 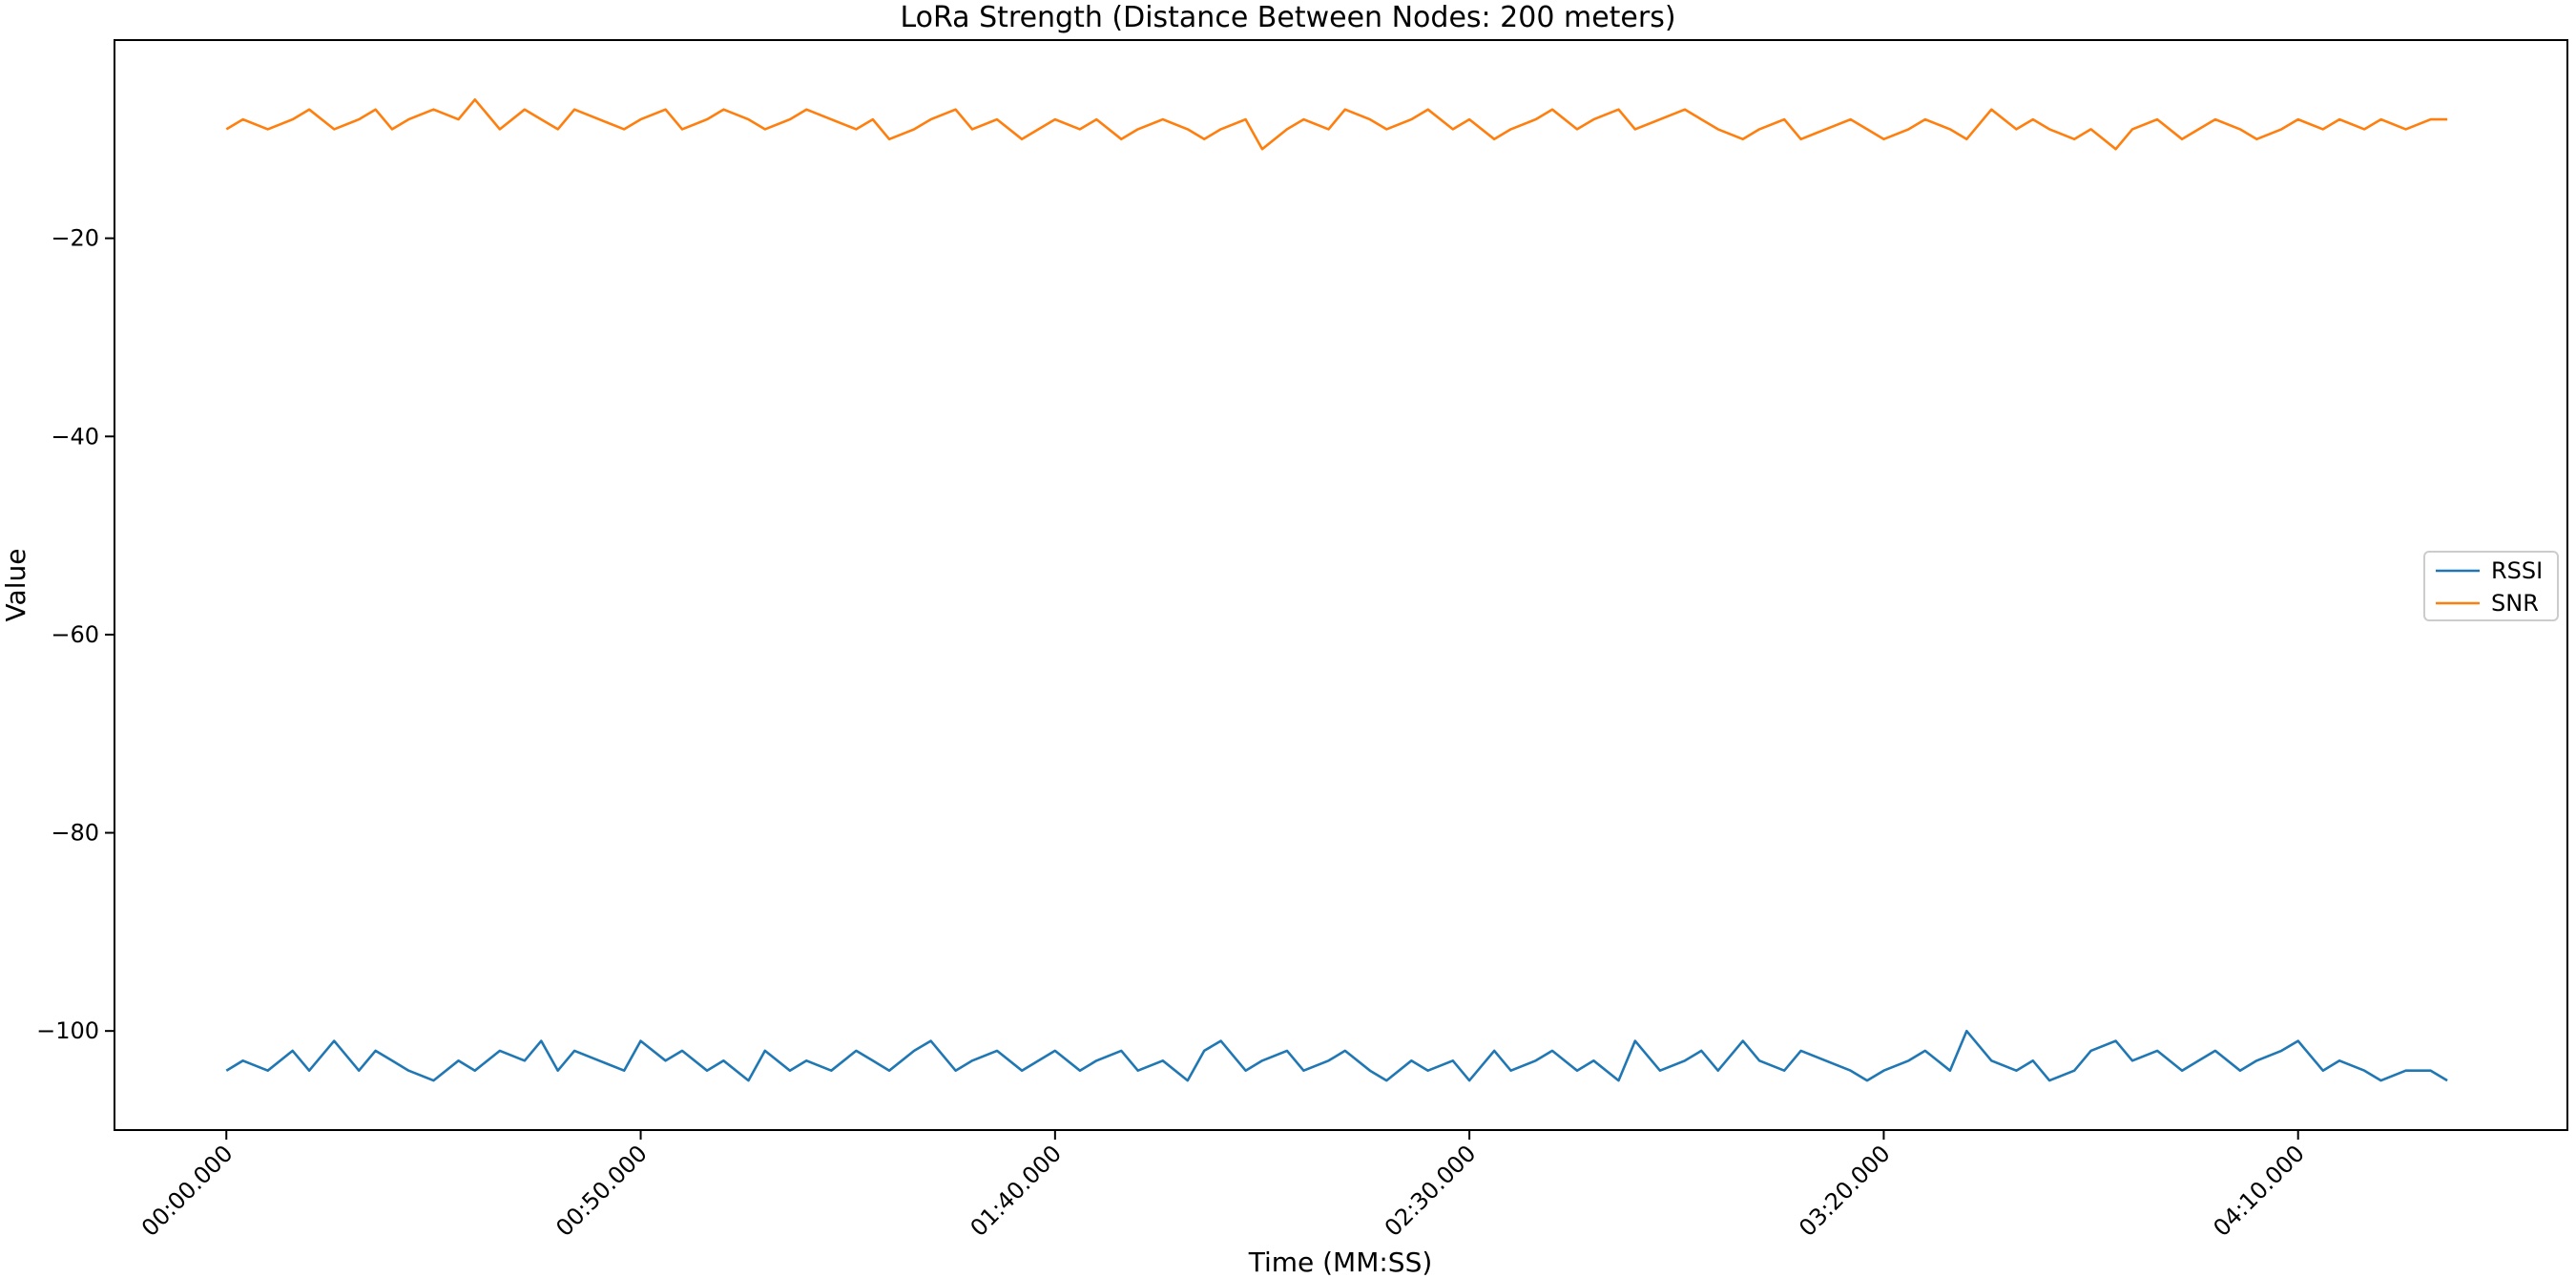 I want to click on x-tick-label: 04:10.000, so click(x=2258, y=1190).